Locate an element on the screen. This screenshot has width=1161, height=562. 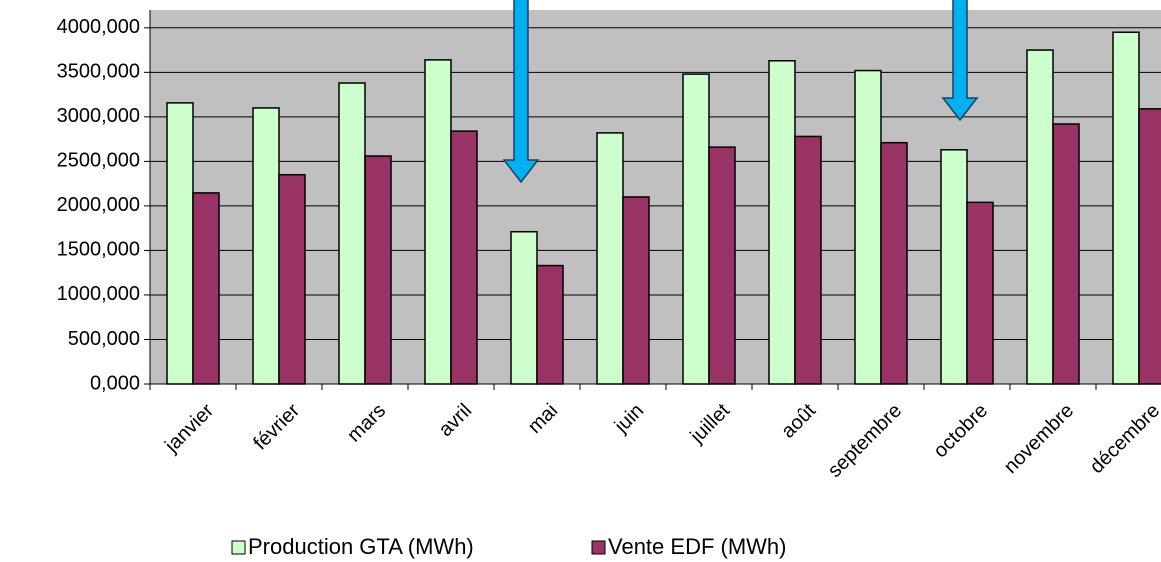
x-tick-label: novembre is located at coordinates (1039, 439).